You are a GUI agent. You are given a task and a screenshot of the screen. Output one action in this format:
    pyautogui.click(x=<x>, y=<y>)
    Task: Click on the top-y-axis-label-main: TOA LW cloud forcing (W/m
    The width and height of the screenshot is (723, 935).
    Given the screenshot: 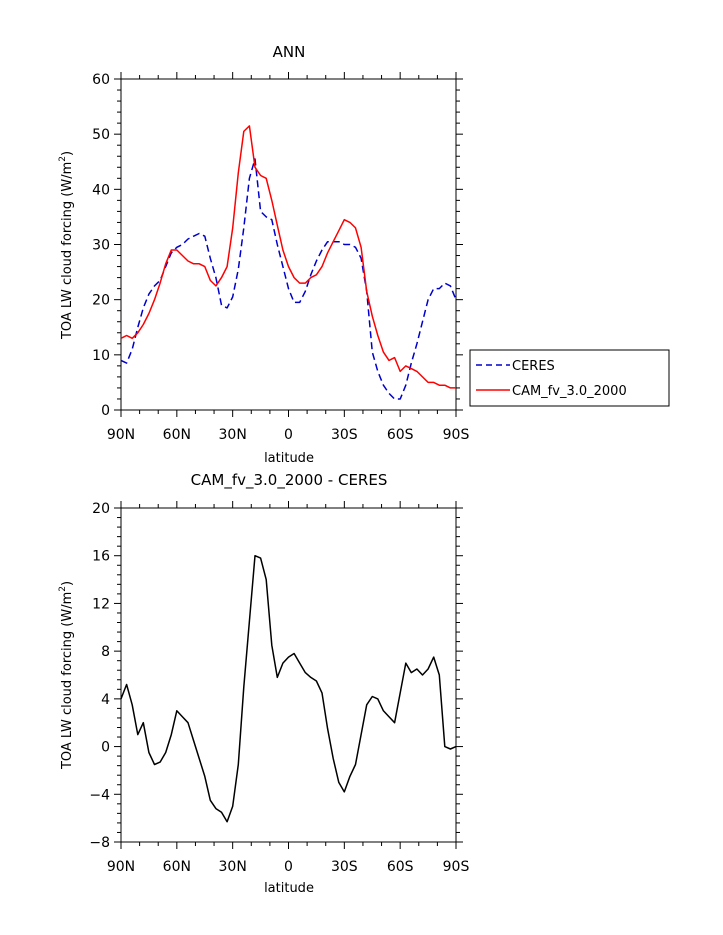 What is the action you would take?
    pyautogui.click(x=67, y=251)
    